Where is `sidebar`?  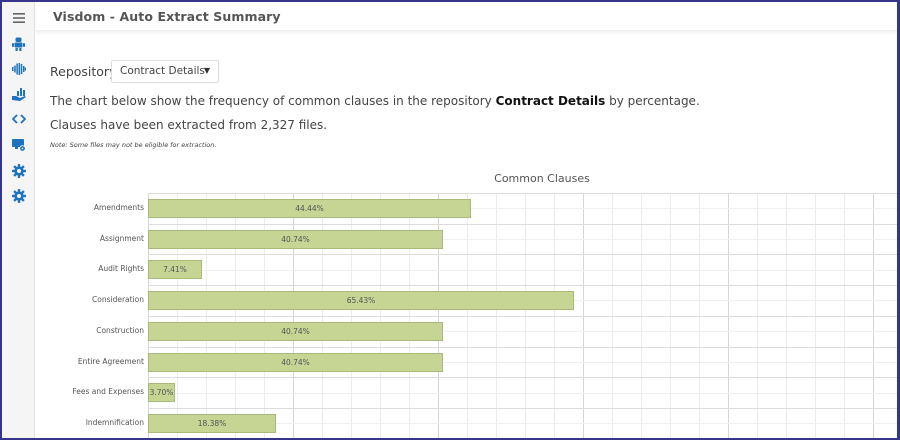 sidebar is located at coordinates (18, 220).